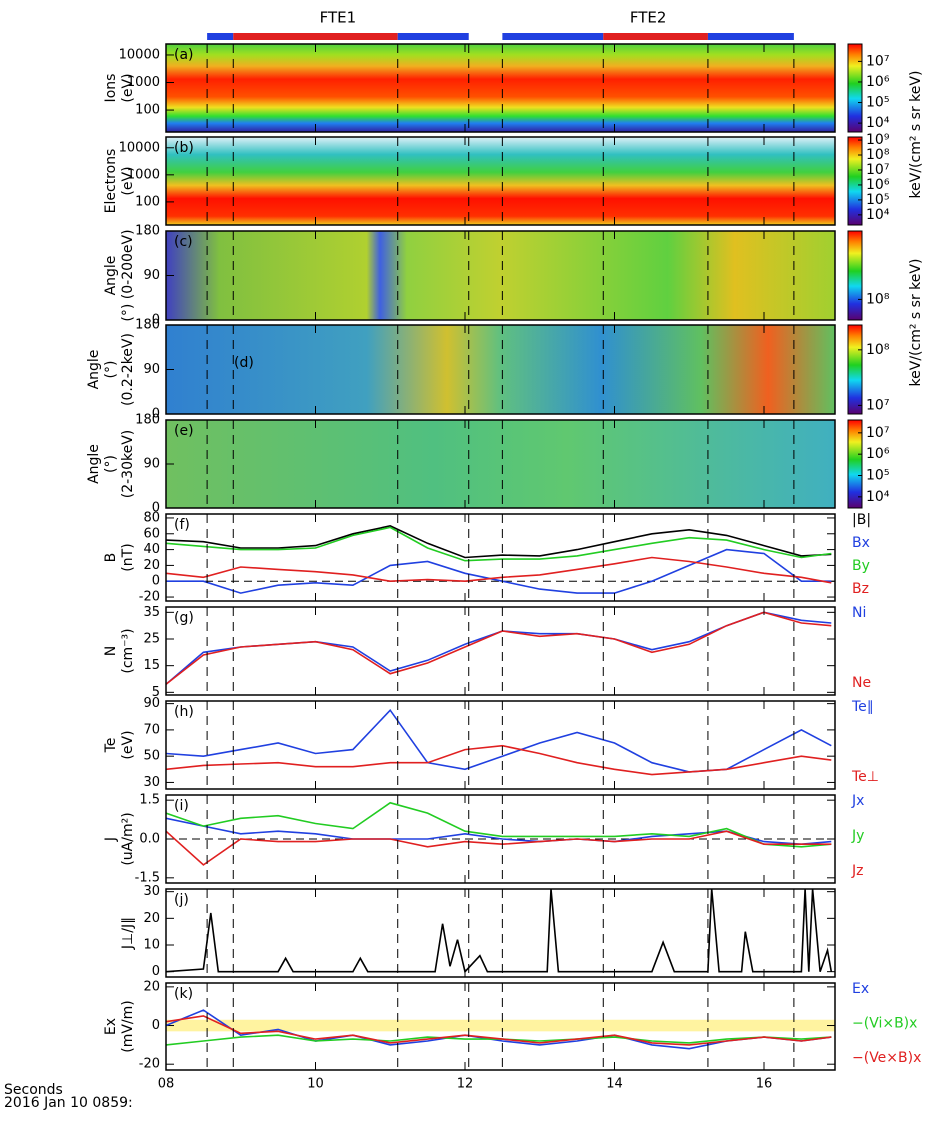 This screenshot has width=934, height=1122. I want to click on legend-entry: Te∥, so click(862, 707).